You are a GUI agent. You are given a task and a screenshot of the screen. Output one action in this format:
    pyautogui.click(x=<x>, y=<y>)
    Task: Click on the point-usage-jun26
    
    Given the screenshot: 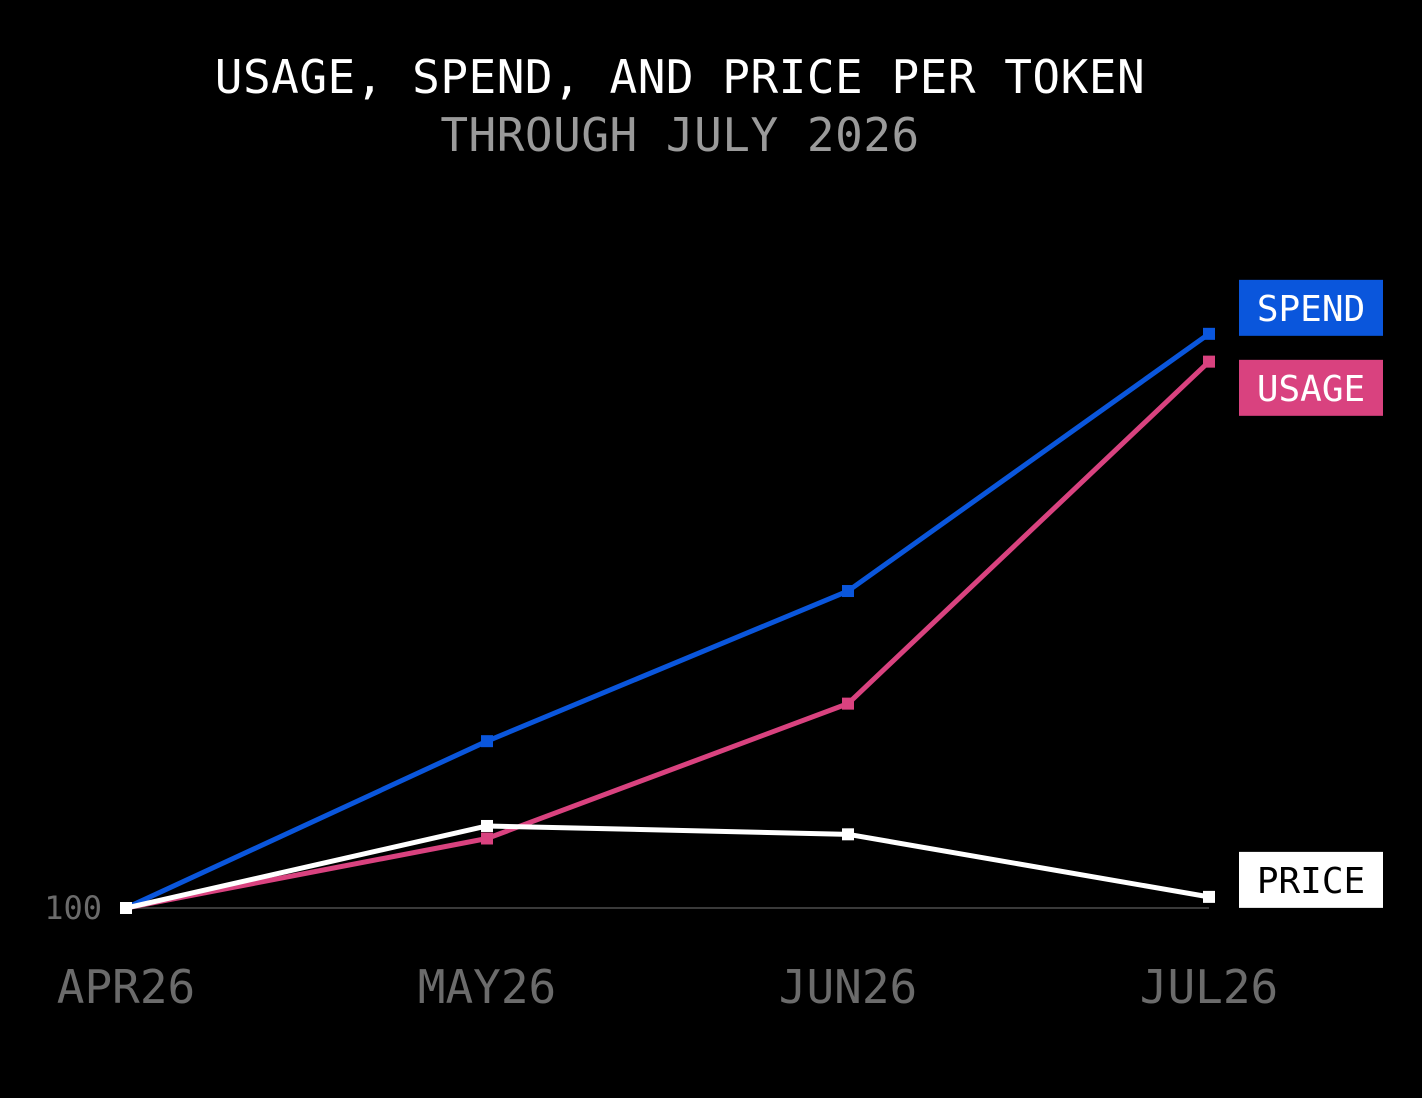 What is the action you would take?
    pyautogui.click(x=848, y=703)
    